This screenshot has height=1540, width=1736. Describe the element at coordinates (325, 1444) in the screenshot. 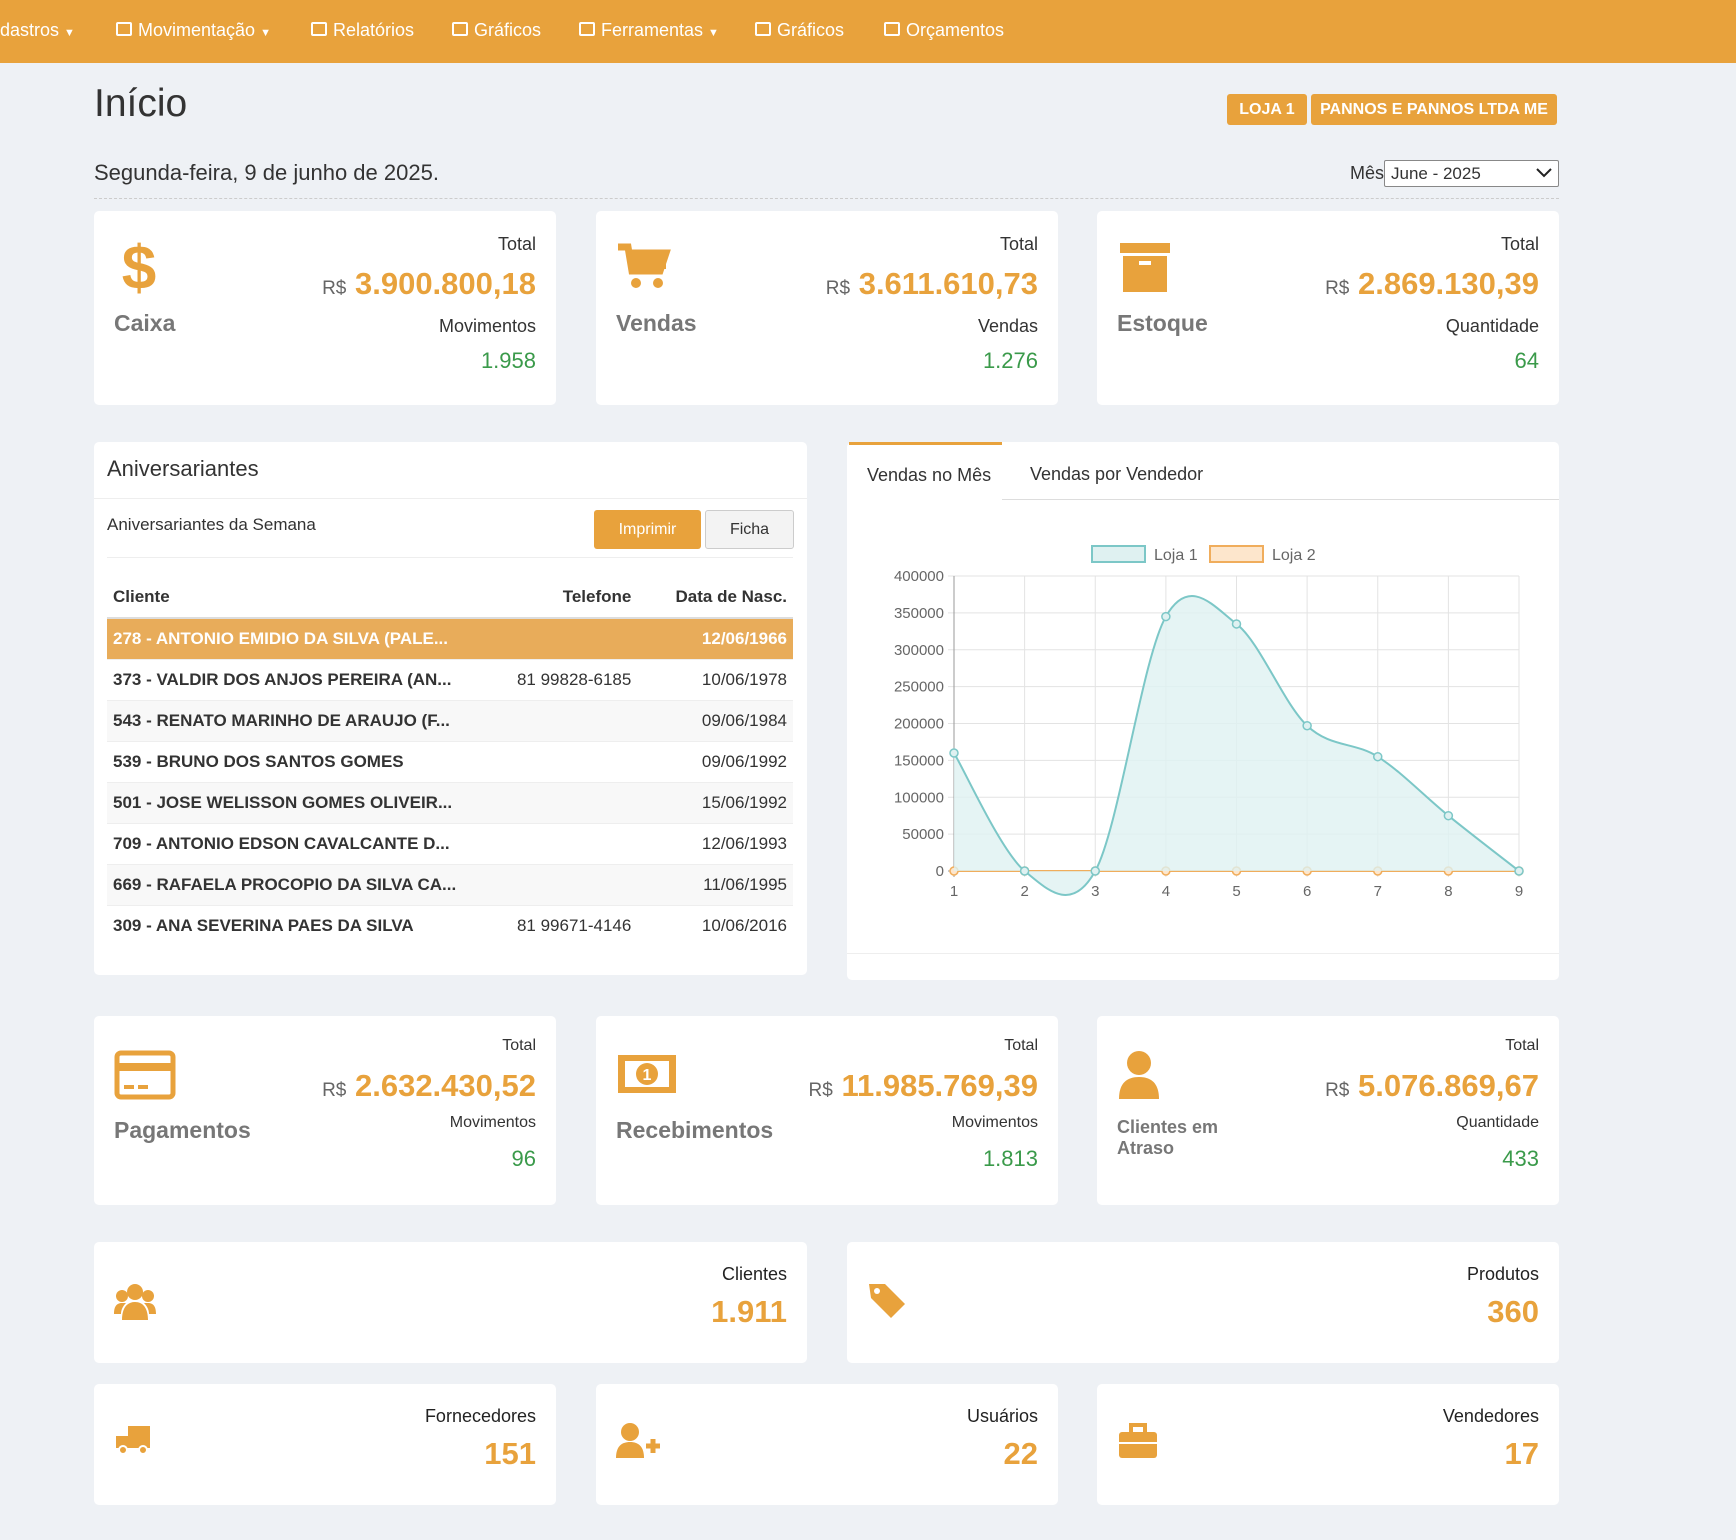

I see `count-card: Fornecedores 151` at that location.